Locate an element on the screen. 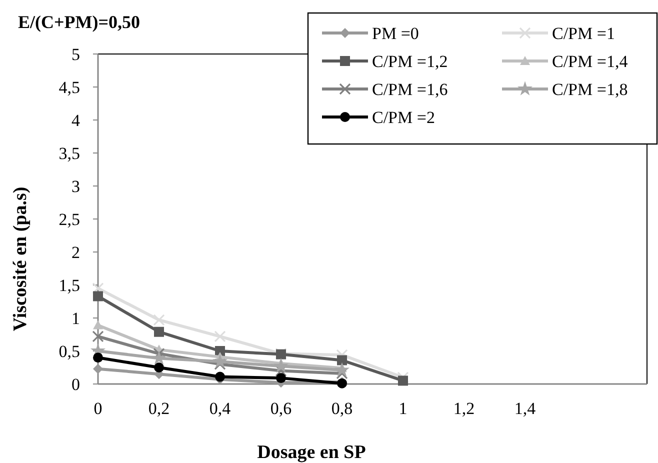 This screenshot has height=463, width=658. y-tick-label: 0 is located at coordinates (76, 384).